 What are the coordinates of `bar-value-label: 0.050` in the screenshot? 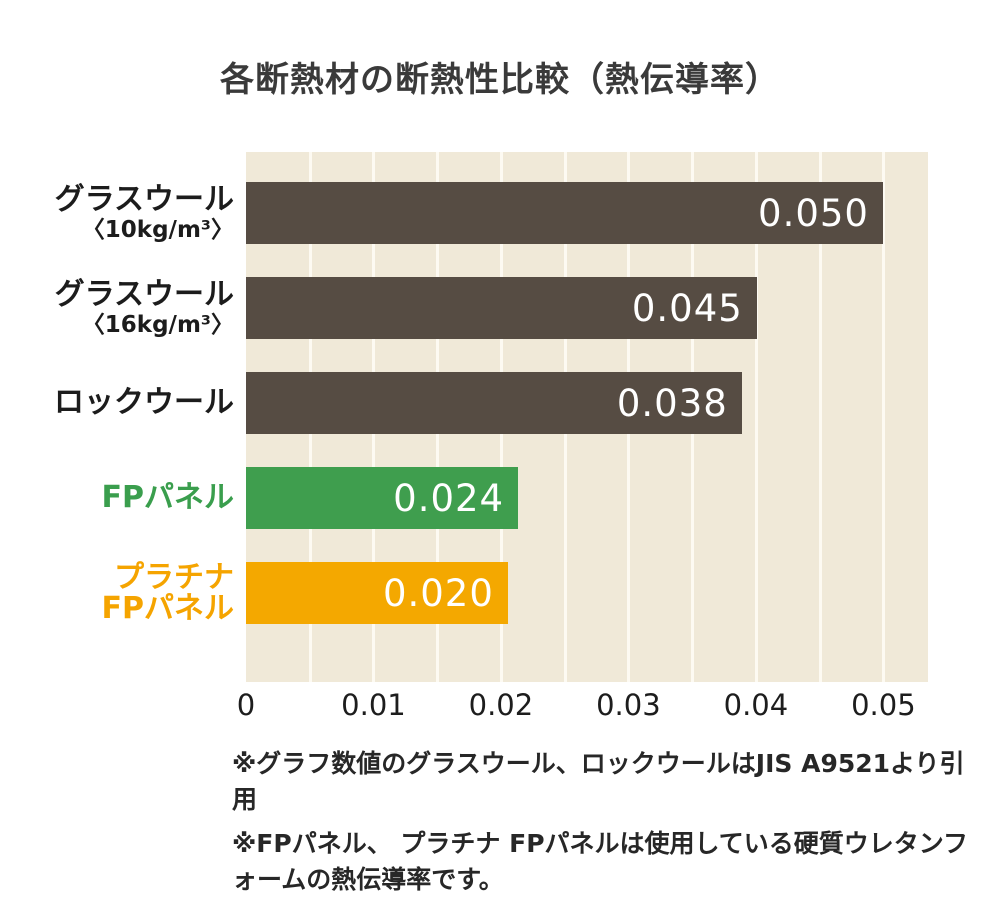 It's located at (813, 213).